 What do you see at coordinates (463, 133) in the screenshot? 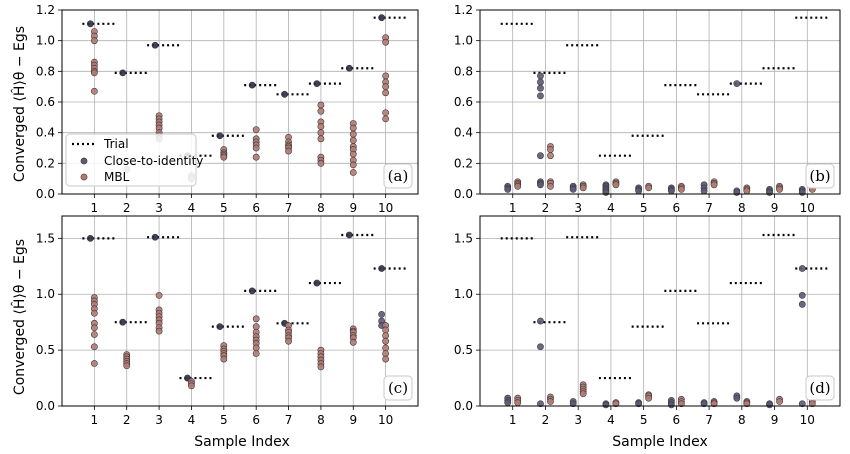
I see `y-tick-label: 0.4` at bounding box center [463, 133].